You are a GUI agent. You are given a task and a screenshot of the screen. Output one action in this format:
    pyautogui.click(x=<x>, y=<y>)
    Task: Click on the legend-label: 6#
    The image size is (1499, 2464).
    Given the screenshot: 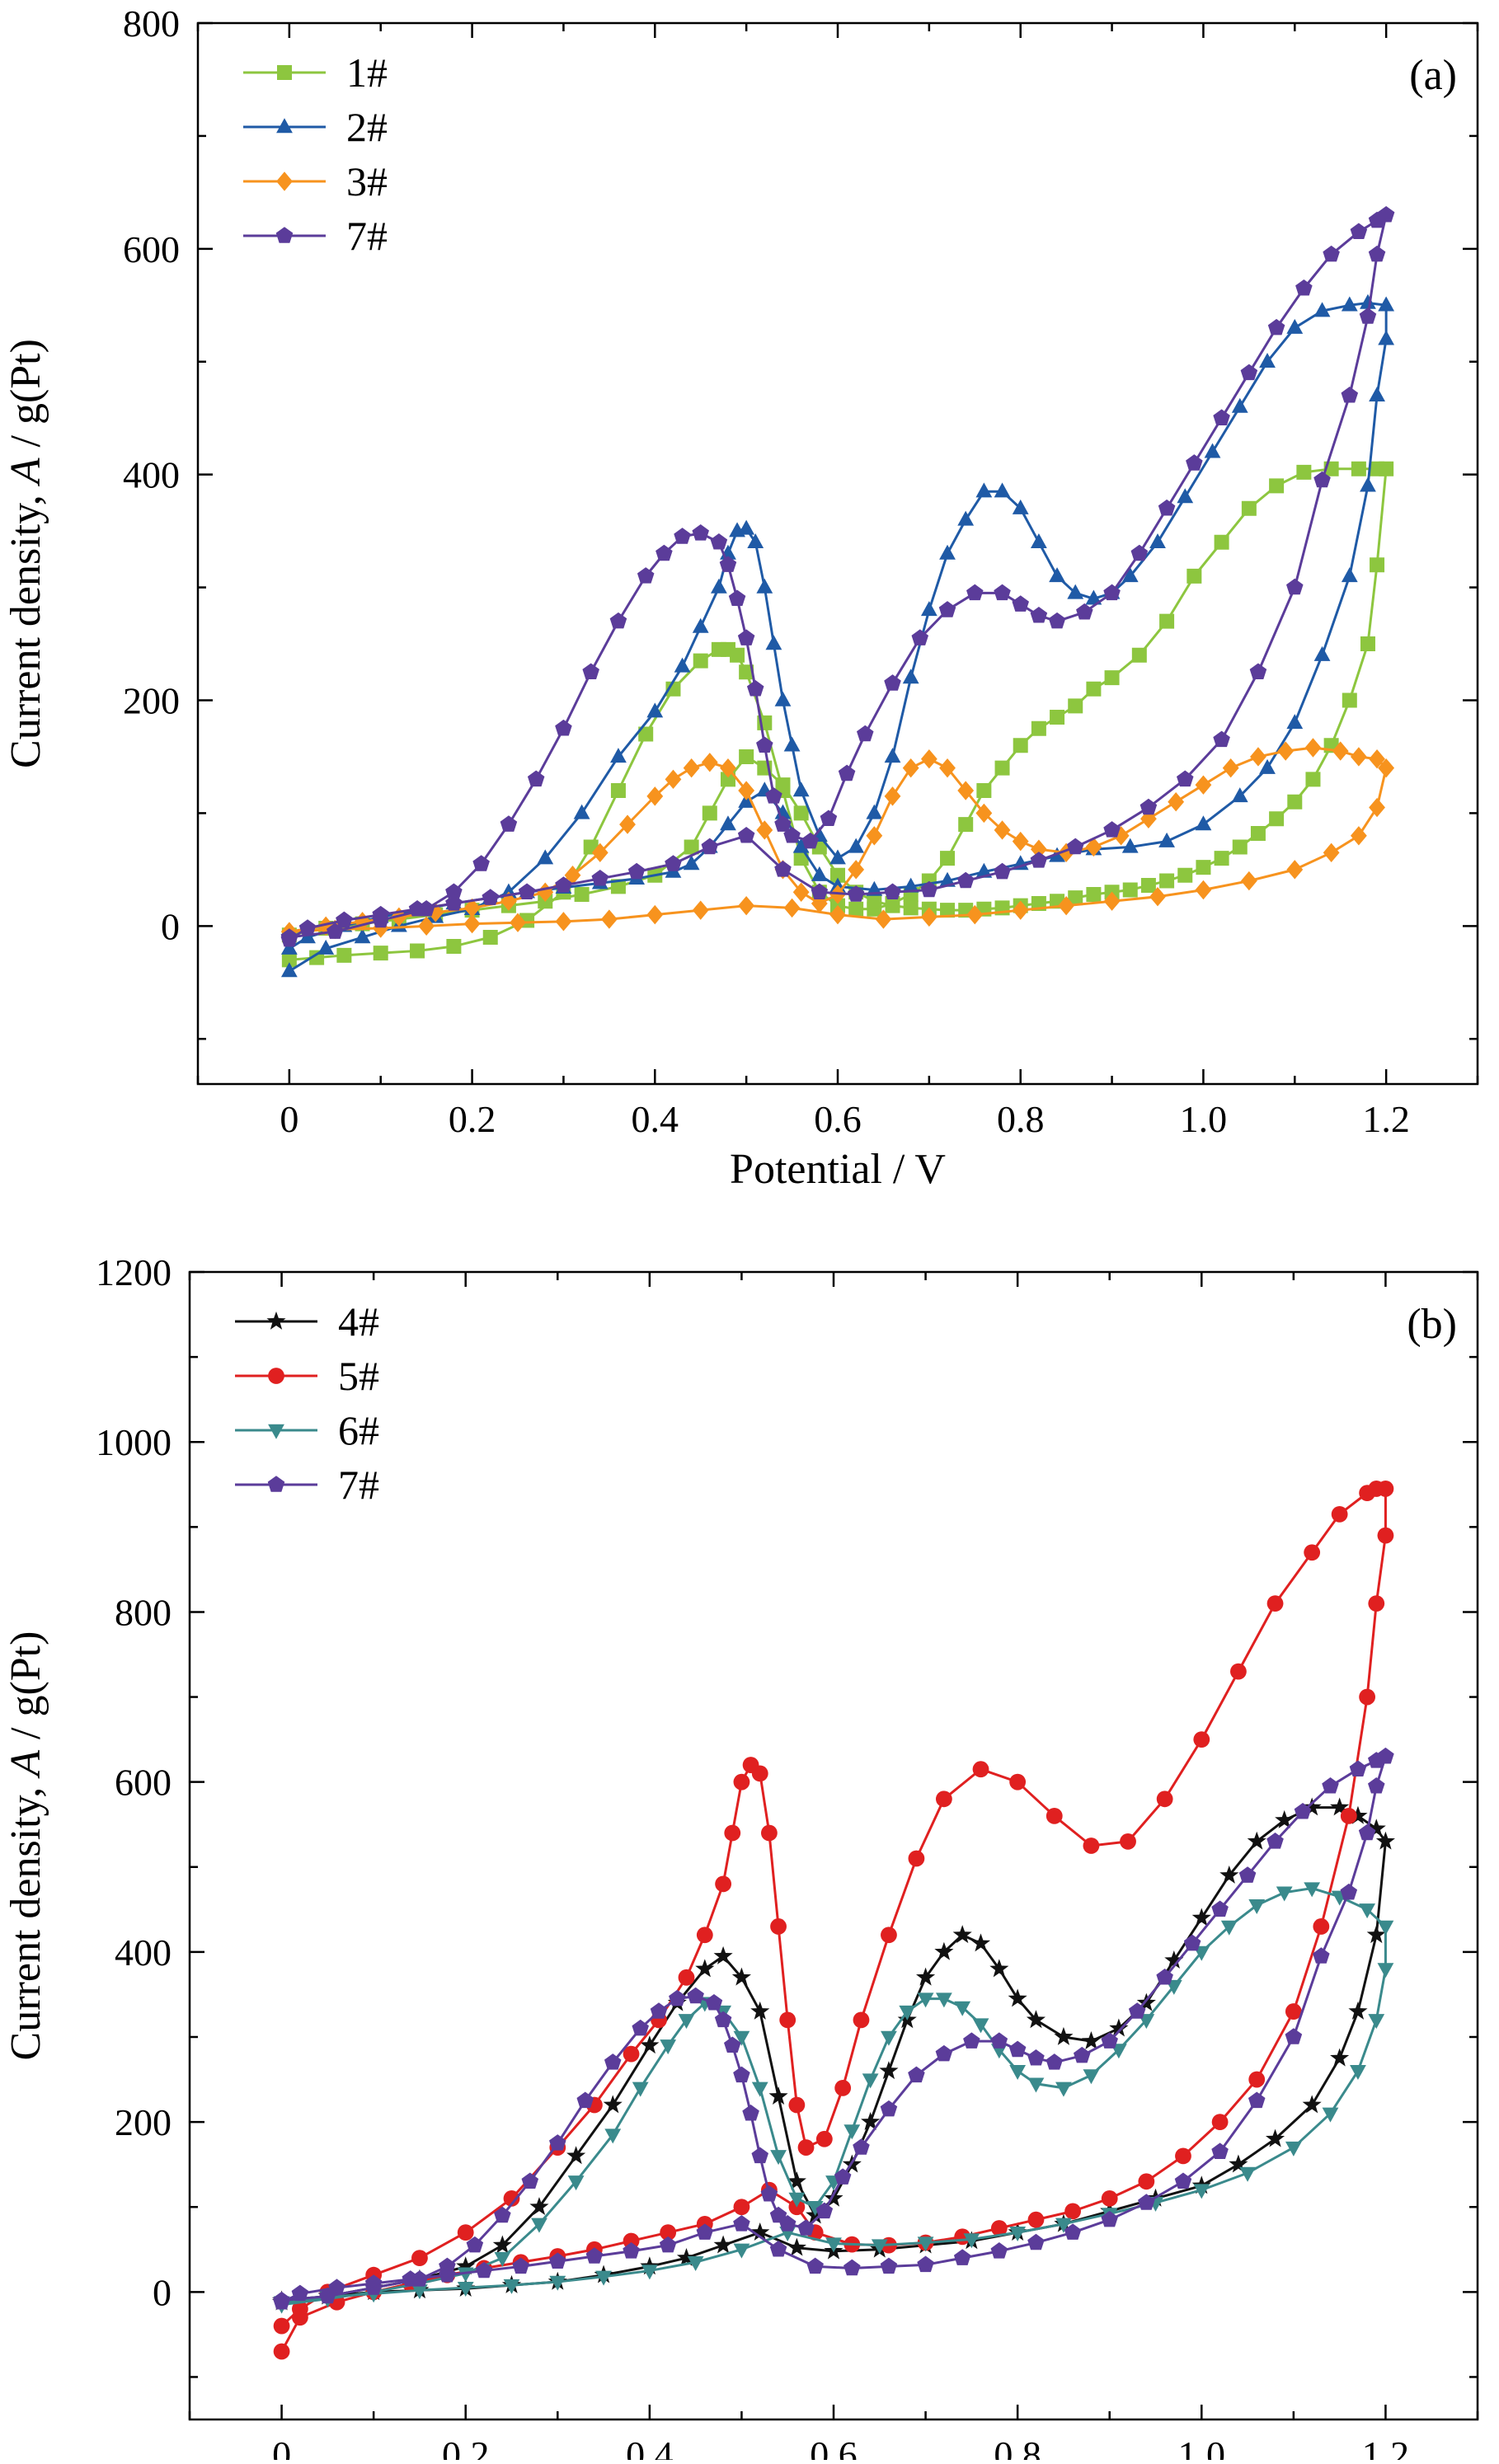 What is the action you would take?
    pyautogui.click(x=358, y=1430)
    